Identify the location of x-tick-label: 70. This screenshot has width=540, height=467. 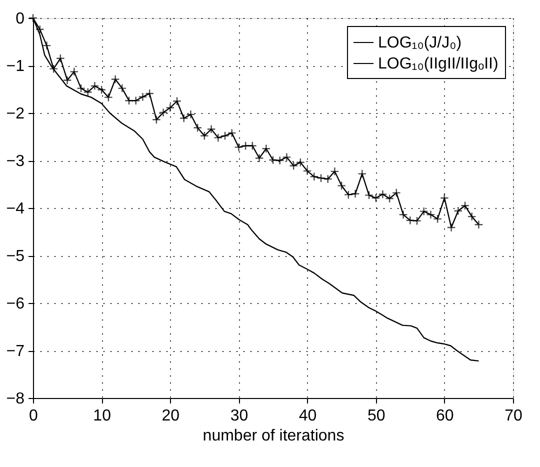
(513, 416).